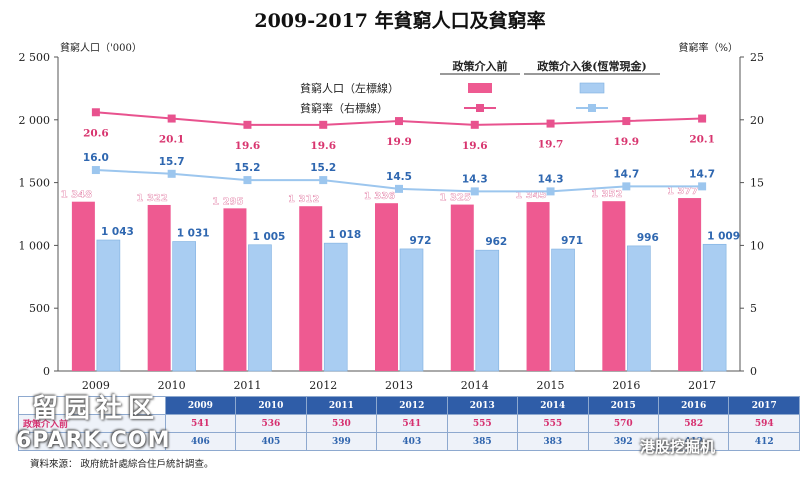  What do you see at coordinates (487, 310) in the screenshot?
I see `bar-after-2014` at bounding box center [487, 310].